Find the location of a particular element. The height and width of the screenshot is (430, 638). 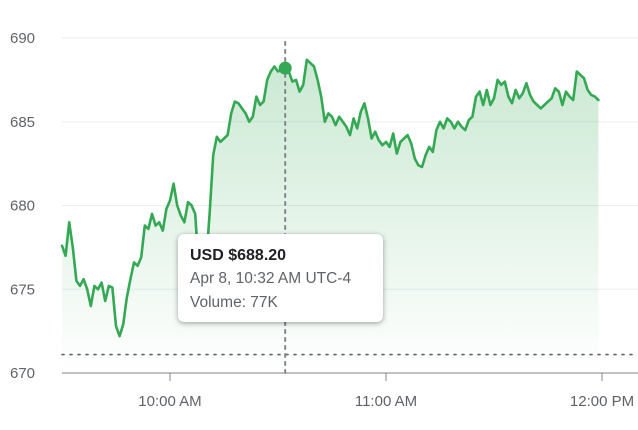

y-tick-label: 680 is located at coordinates (22, 206).